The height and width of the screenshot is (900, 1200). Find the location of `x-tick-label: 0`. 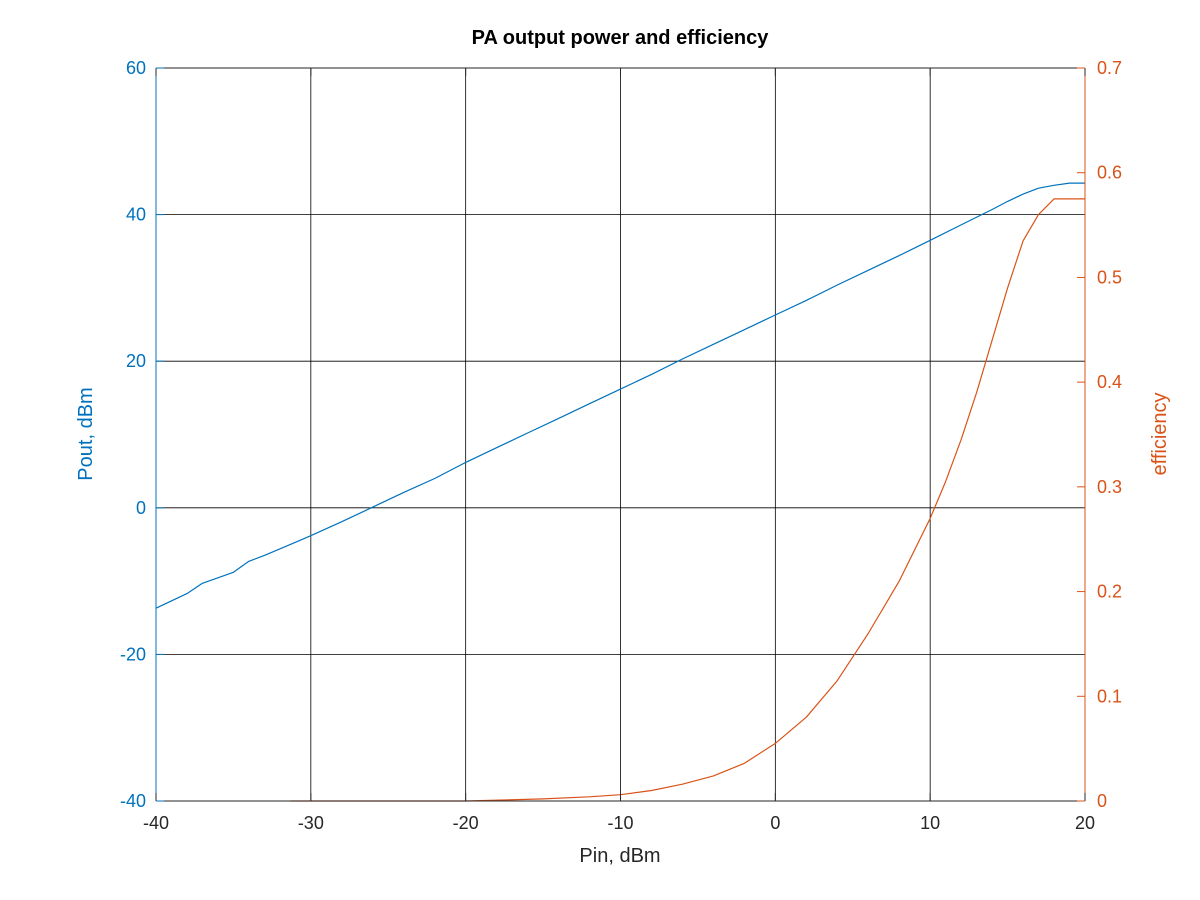

x-tick-label: 0 is located at coordinates (775, 823).